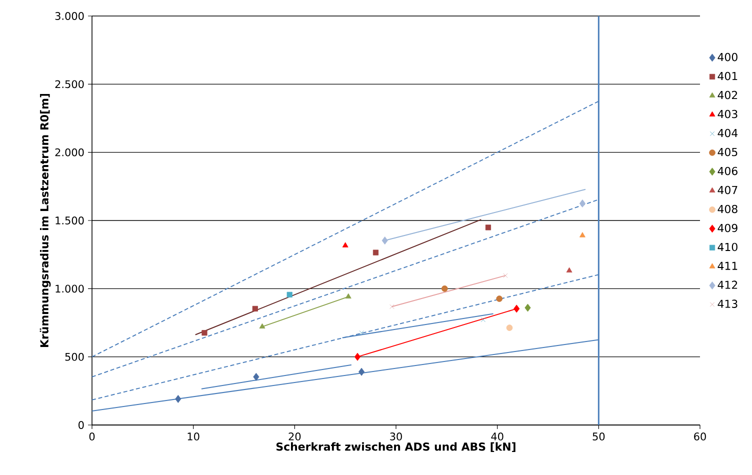 This screenshot has height=475, width=752. Describe the element at coordinates (598, 436) in the screenshot. I see `x-tick-label: 50` at that location.